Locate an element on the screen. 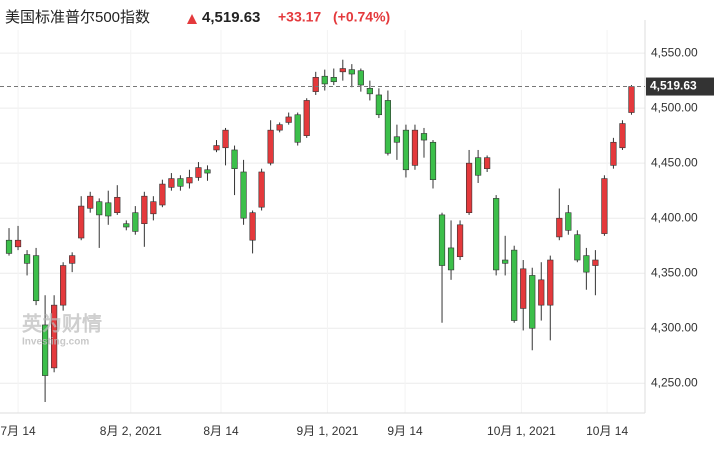  change-pct: (+0.74%) is located at coordinates (361, 17).